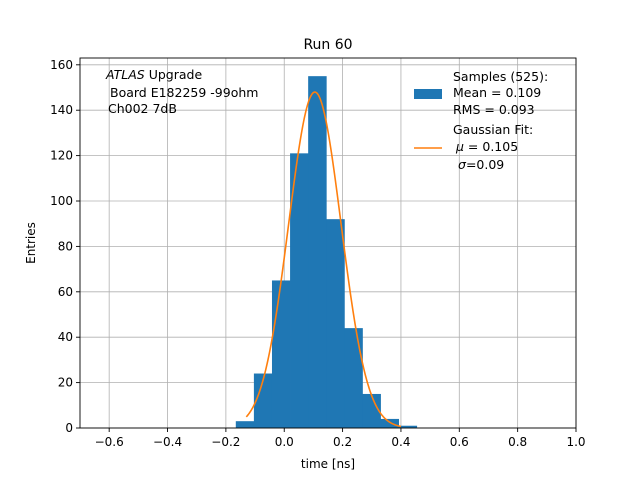  What do you see at coordinates (31, 243) in the screenshot?
I see `y-axis-label: Entries` at bounding box center [31, 243].